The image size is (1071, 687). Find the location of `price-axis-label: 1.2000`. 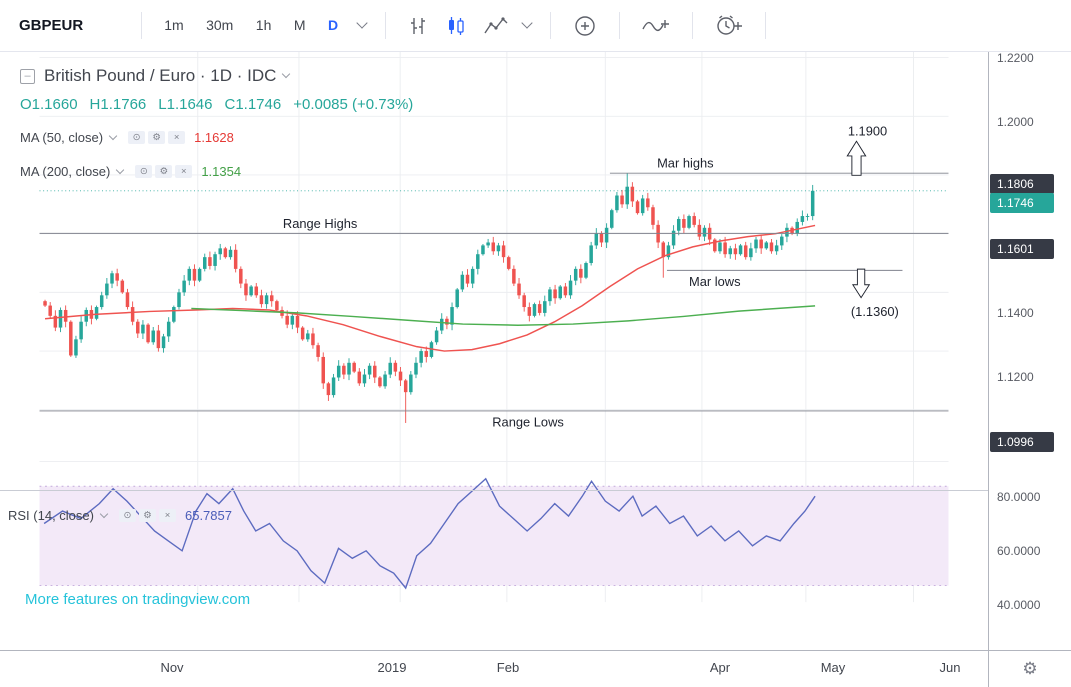

price-axis-label: 1.2000 is located at coordinates (1015, 121).